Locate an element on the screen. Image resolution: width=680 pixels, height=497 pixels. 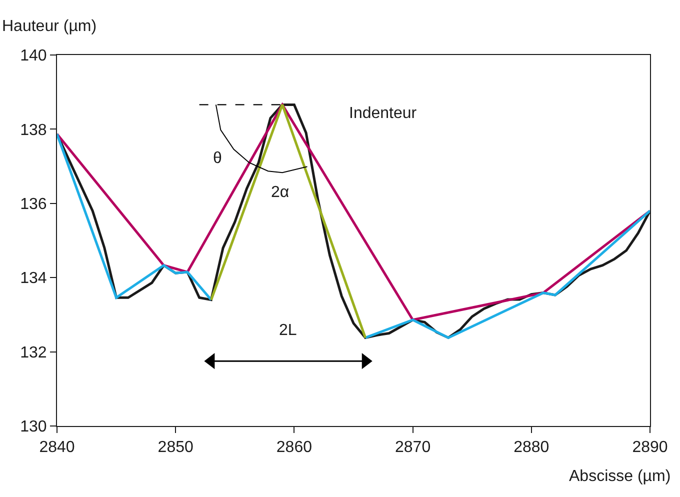
y-tick-label: 132 is located at coordinates (33, 353).